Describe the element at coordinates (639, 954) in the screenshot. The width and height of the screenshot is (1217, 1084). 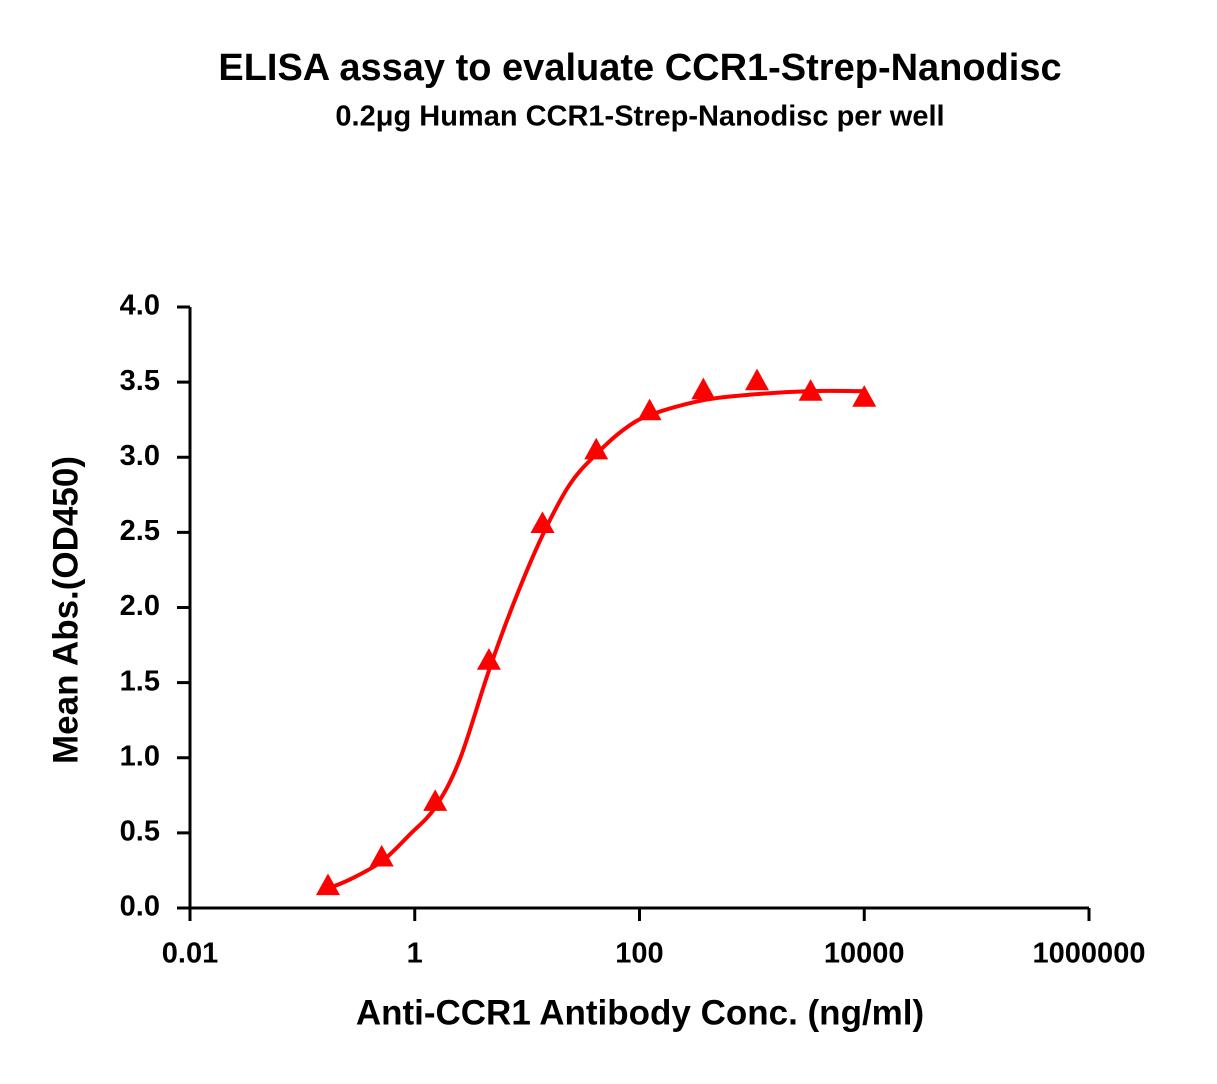
I see `x-tick-label: 100` at that location.